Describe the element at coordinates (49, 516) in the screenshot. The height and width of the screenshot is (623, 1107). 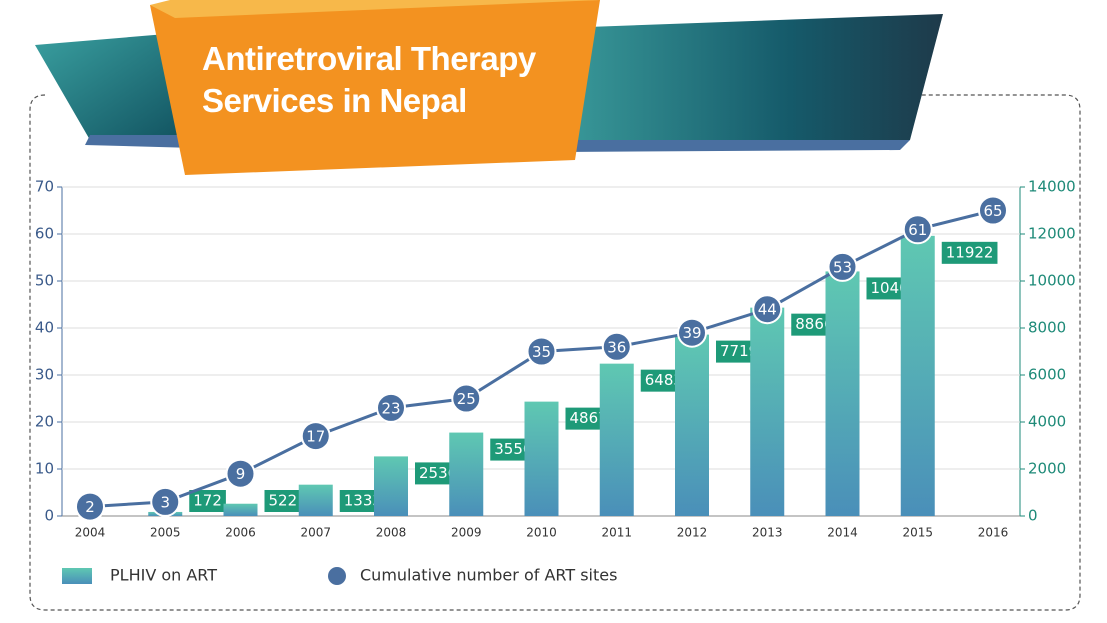
I see `y-tick-label: 0` at that location.